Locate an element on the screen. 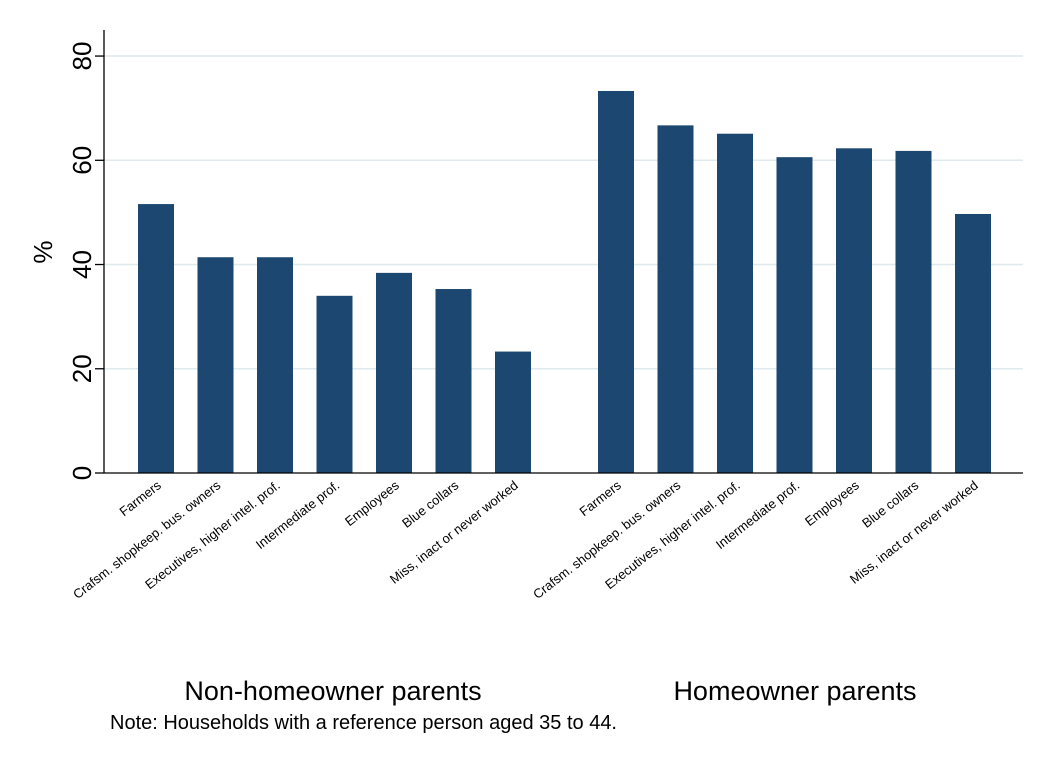 The image size is (1048, 765). group-label-non-homeowner: Non-homeowner parents is located at coordinates (332, 691).